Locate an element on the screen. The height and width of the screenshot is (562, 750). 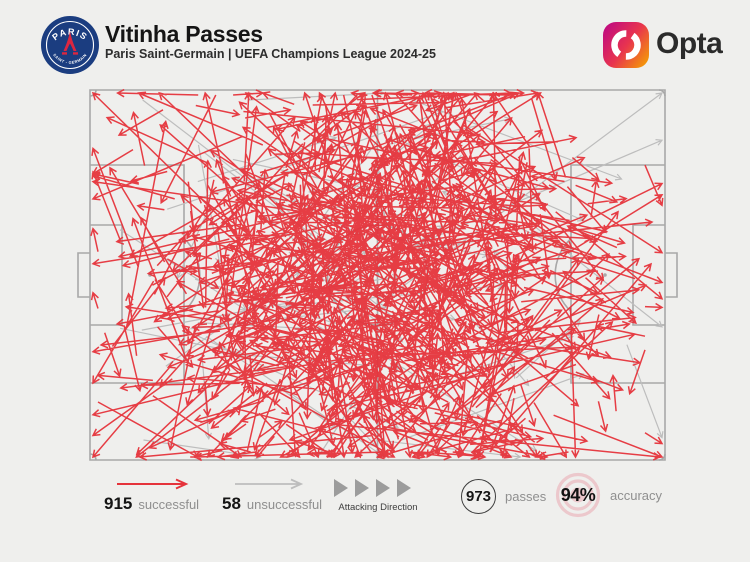
successful-label: successful is located at coordinates (169, 504).